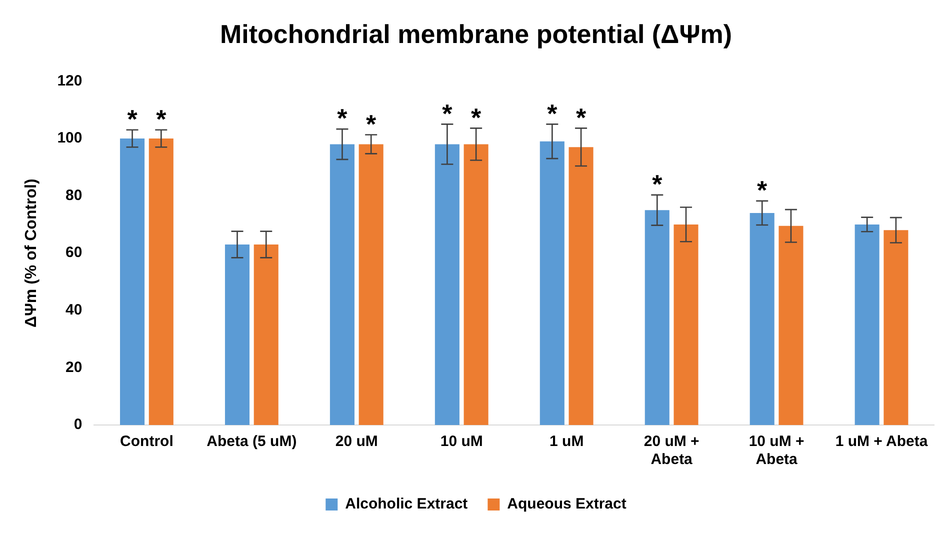  What do you see at coordinates (461, 441) in the screenshot?
I see `x-tick-label: 10 uM` at bounding box center [461, 441].